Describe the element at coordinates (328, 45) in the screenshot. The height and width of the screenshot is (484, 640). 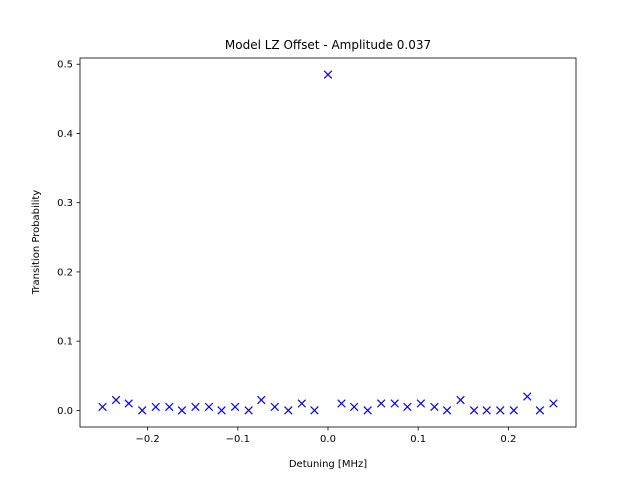
I see `chart-title: Model LZ Offset - Amplitude 0.037` at that location.